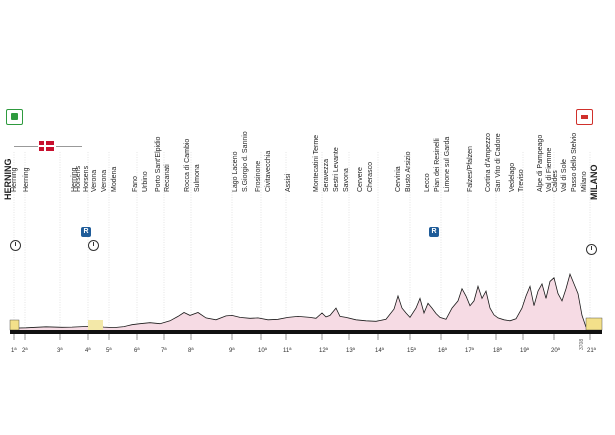  What do you see at coordinates (268, 171) in the screenshot?
I see `stage-city-label: Civitavecchia` at bounding box center [268, 171].